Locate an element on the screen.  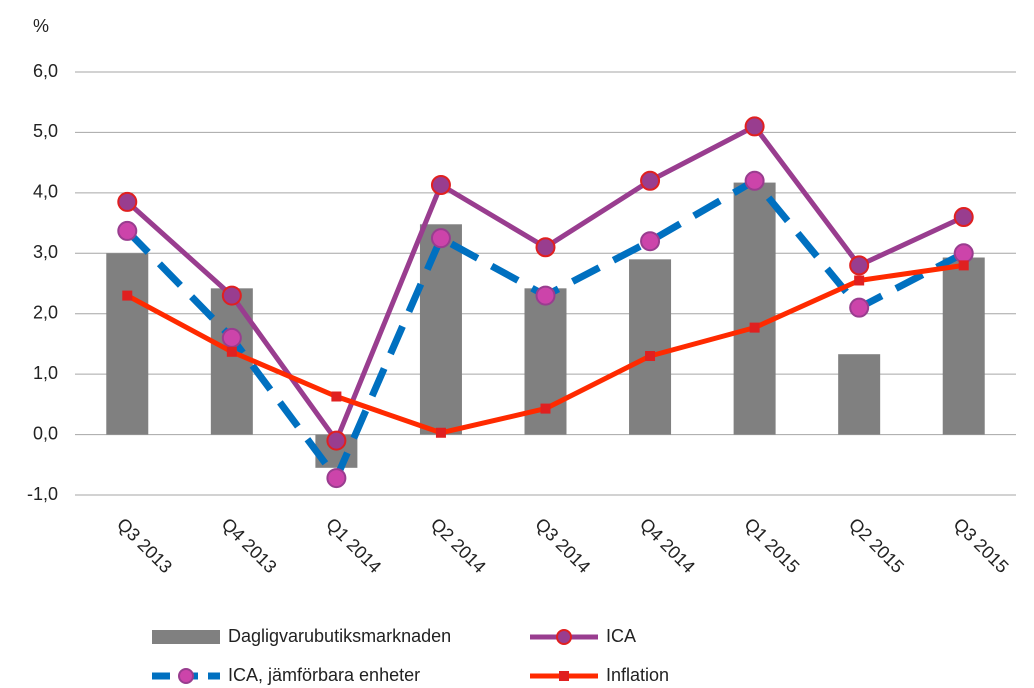
x-tick-label: Q3 2013 is located at coordinates (144, 545).